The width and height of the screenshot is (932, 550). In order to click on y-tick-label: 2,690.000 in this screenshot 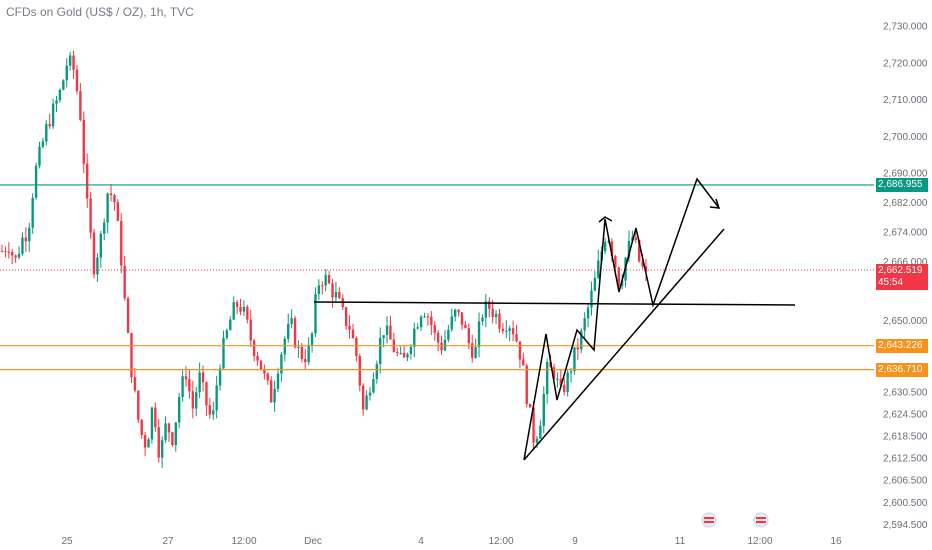, I will do `click(905, 174)`.